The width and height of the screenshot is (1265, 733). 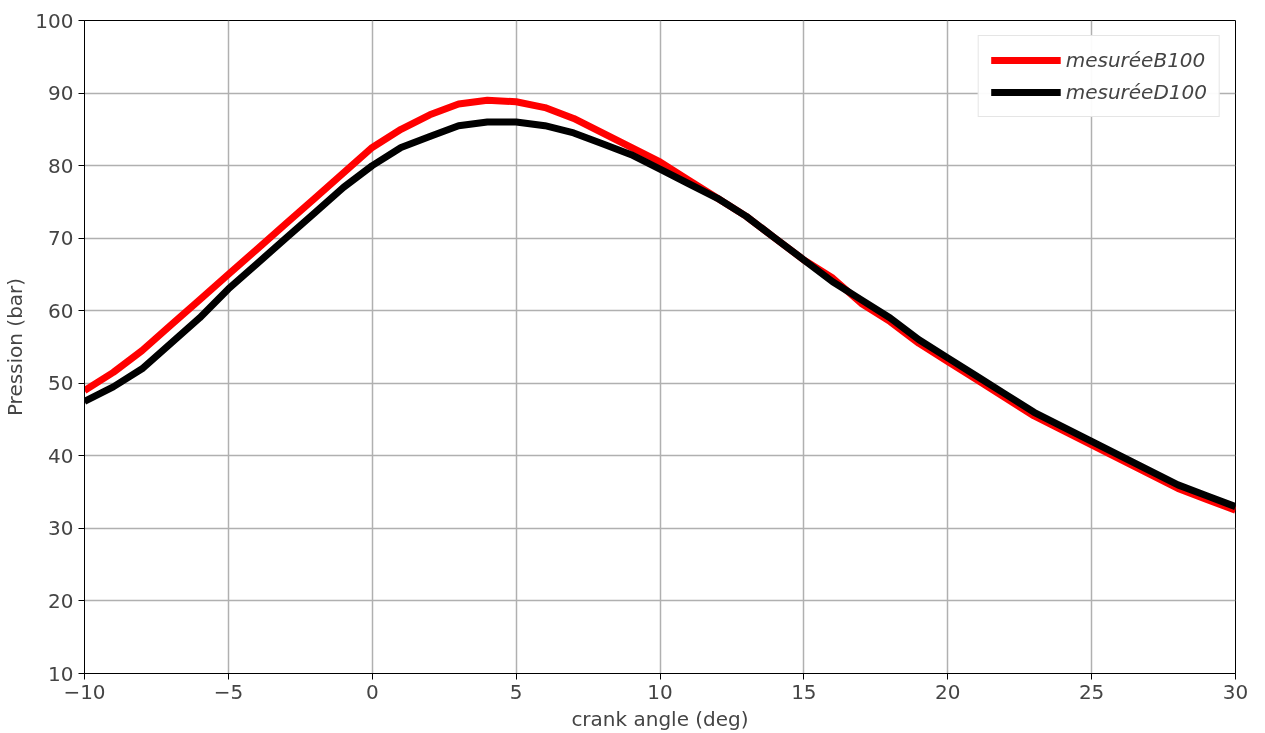 I want to click on y-tick-label: 80, so click(x=61, y=165).